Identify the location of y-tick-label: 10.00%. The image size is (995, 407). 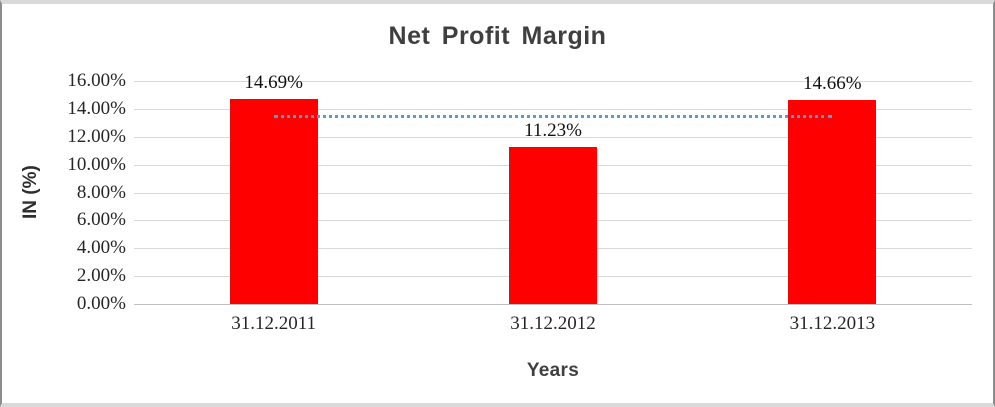
(96, 164).